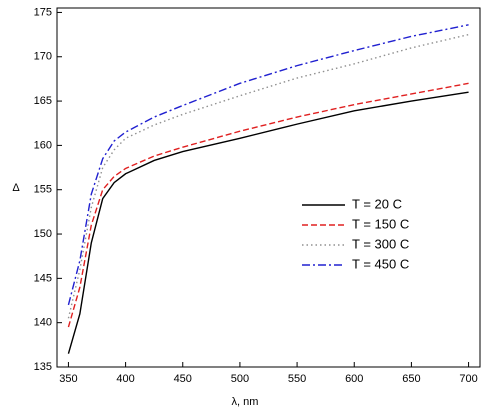  Describe the element at coordinates (43, 101) in the screenshot. I see `y-tick-label: 165` at that location.